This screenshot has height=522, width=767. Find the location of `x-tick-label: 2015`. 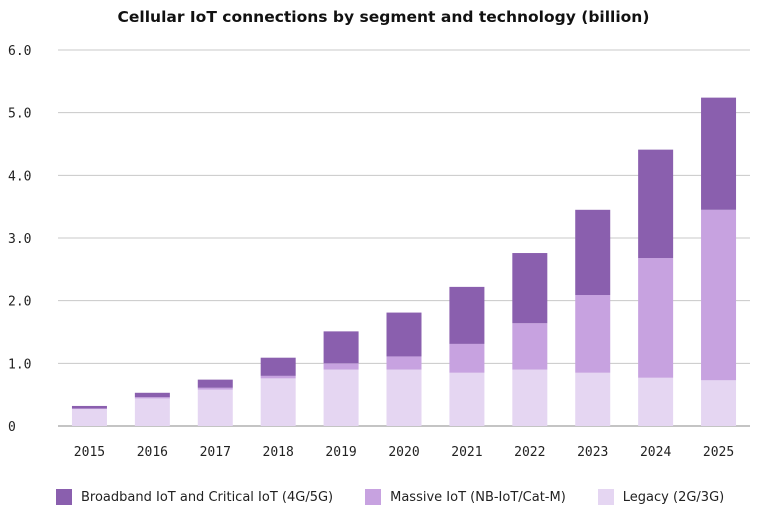

x-tick-label: 2015 is located at coordinates (89, 452).